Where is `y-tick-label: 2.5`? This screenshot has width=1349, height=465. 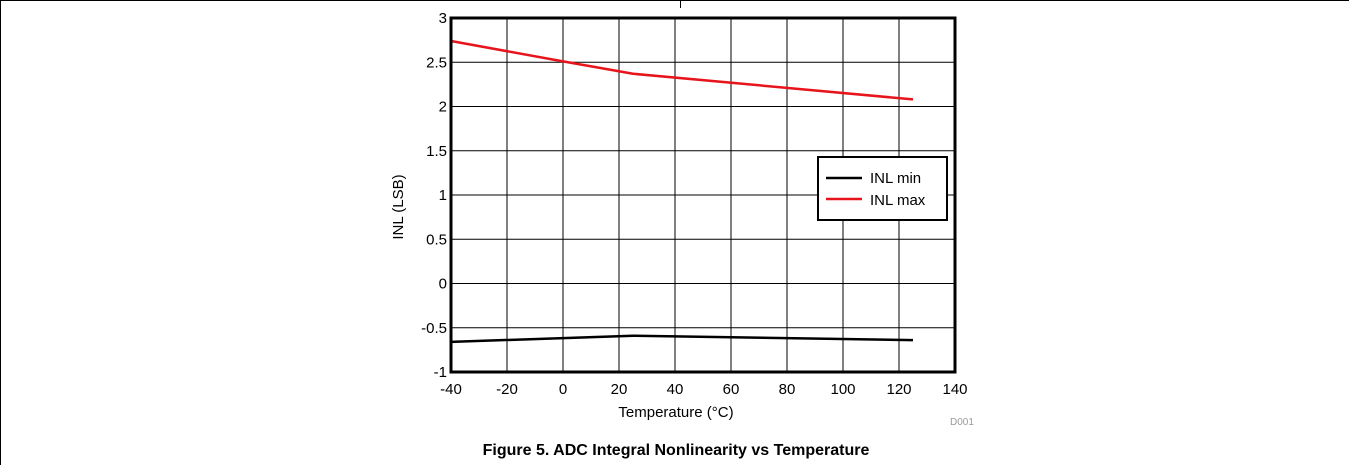 y-tick-label: 2.5 is located at coordinates (436, 62).